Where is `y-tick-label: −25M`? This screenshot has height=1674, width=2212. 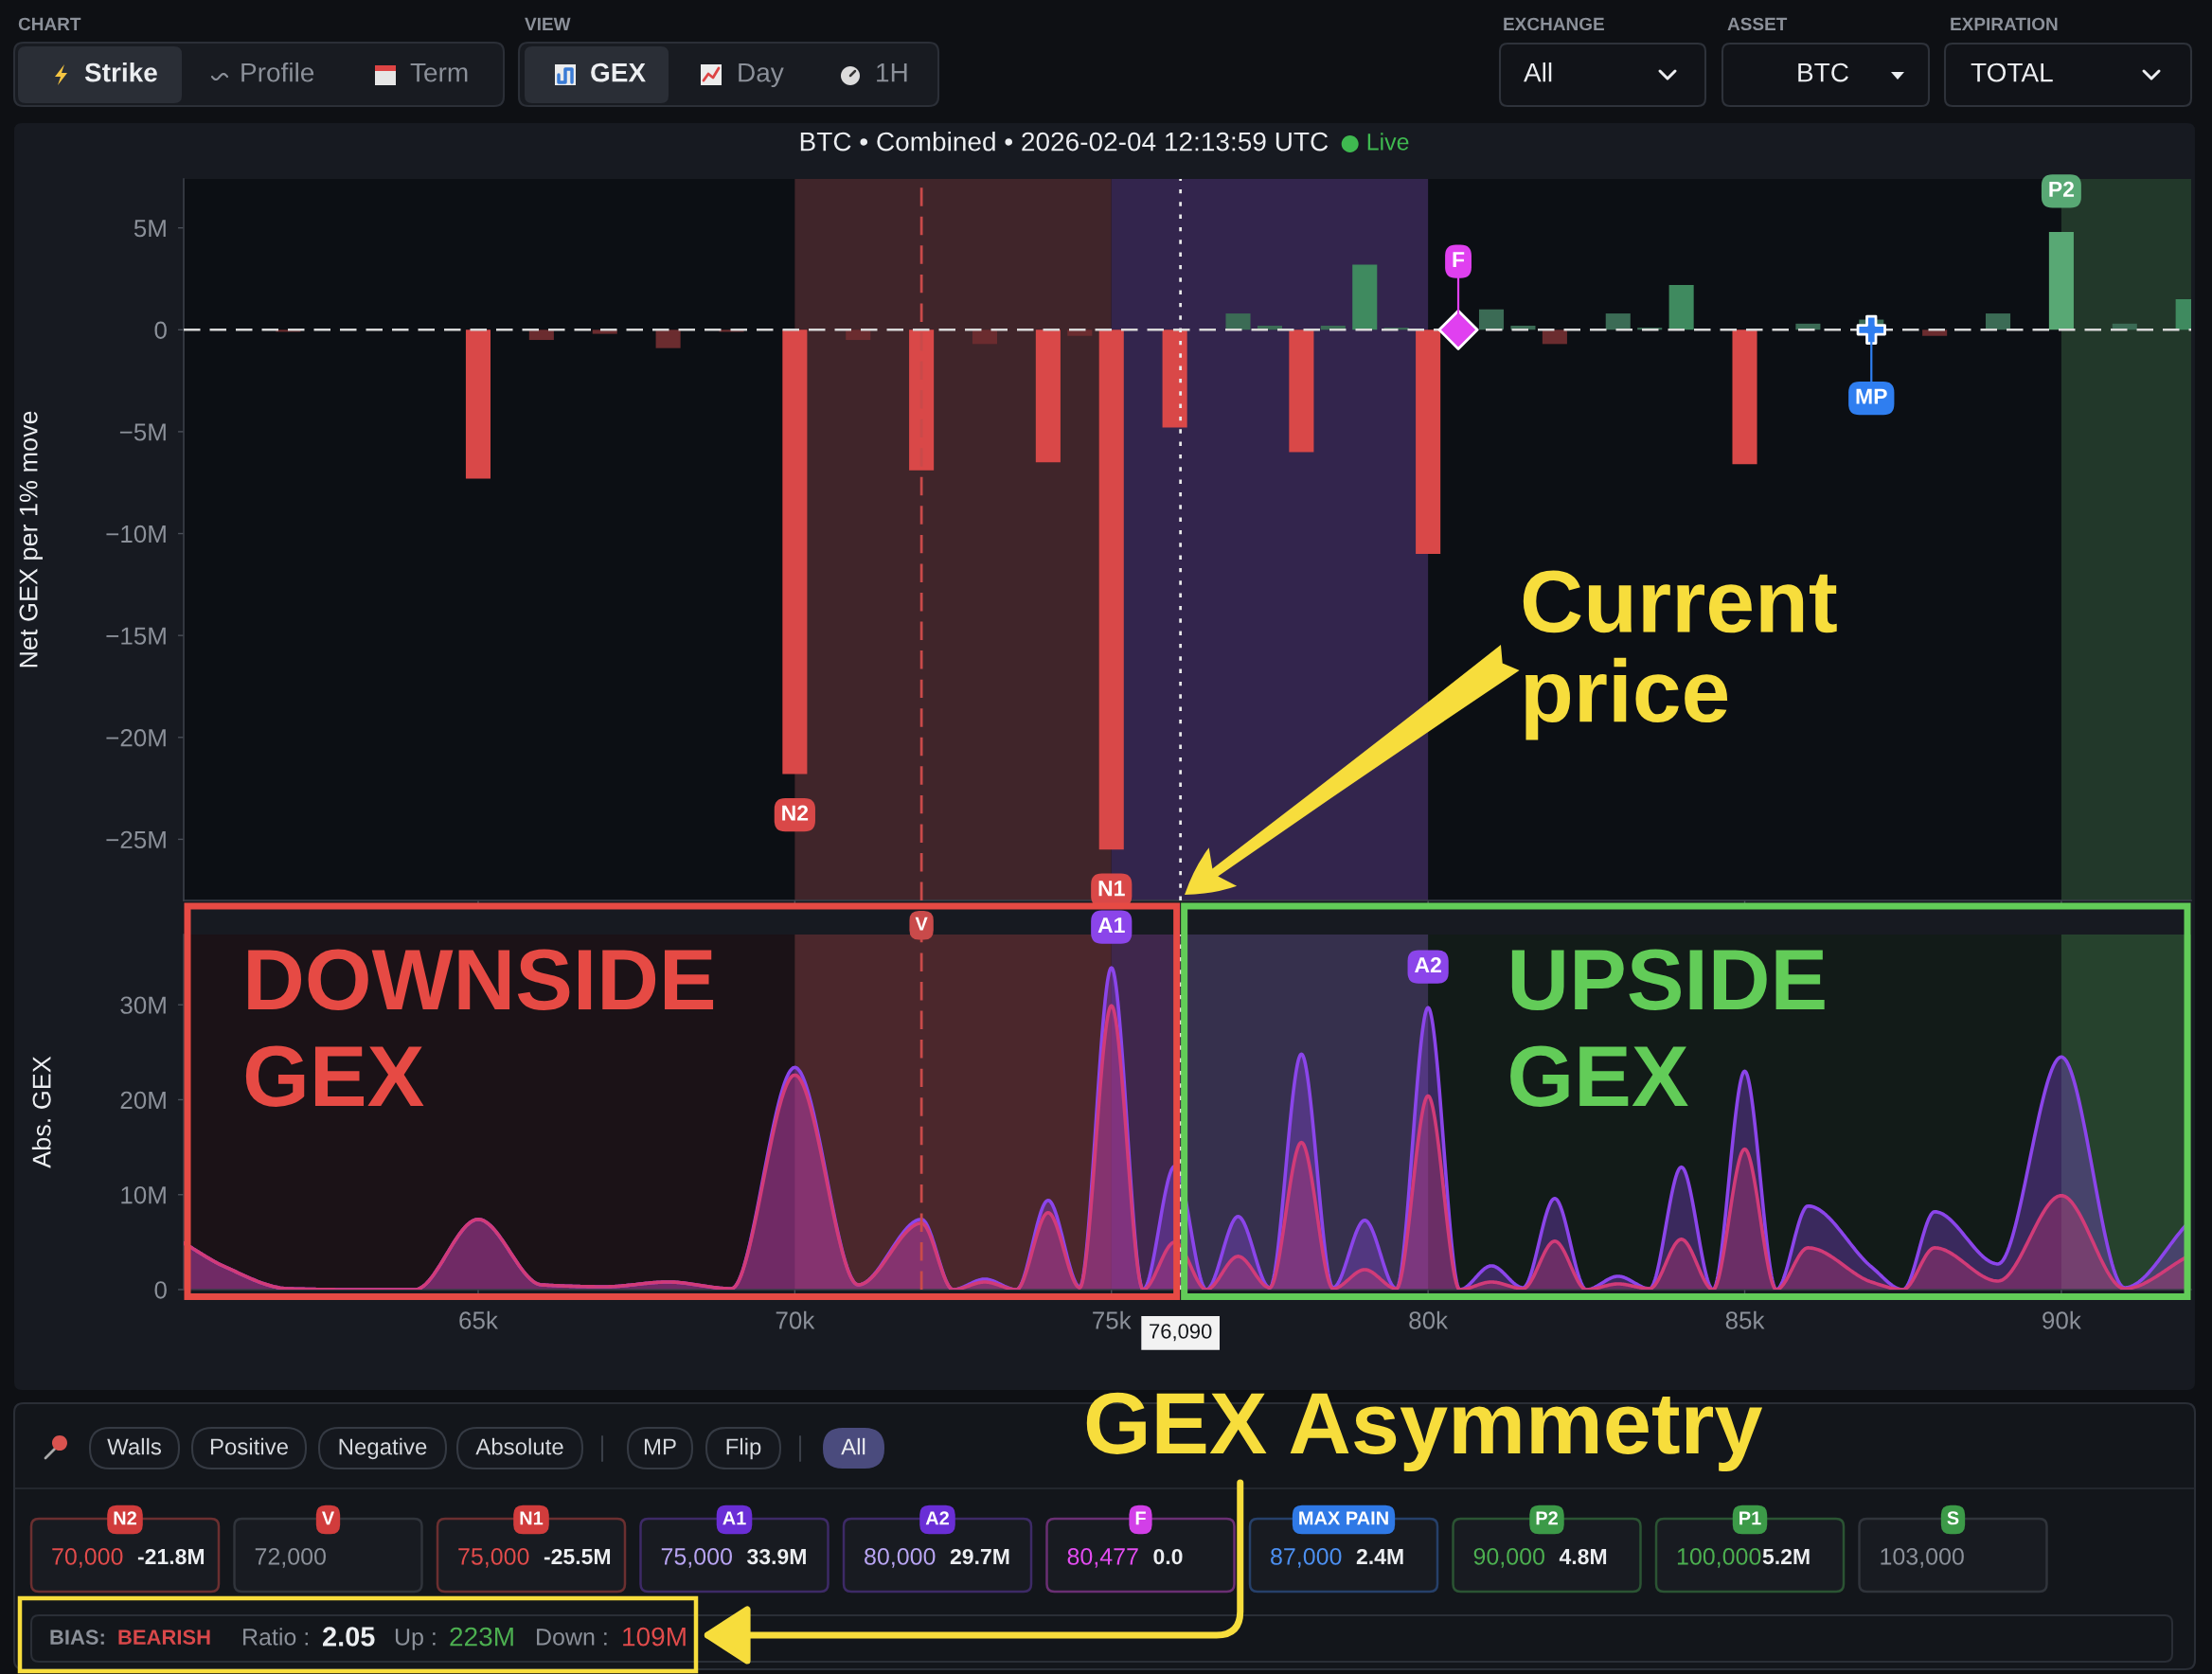
y-tick-label: −25M is located at coordinates (136, 839).